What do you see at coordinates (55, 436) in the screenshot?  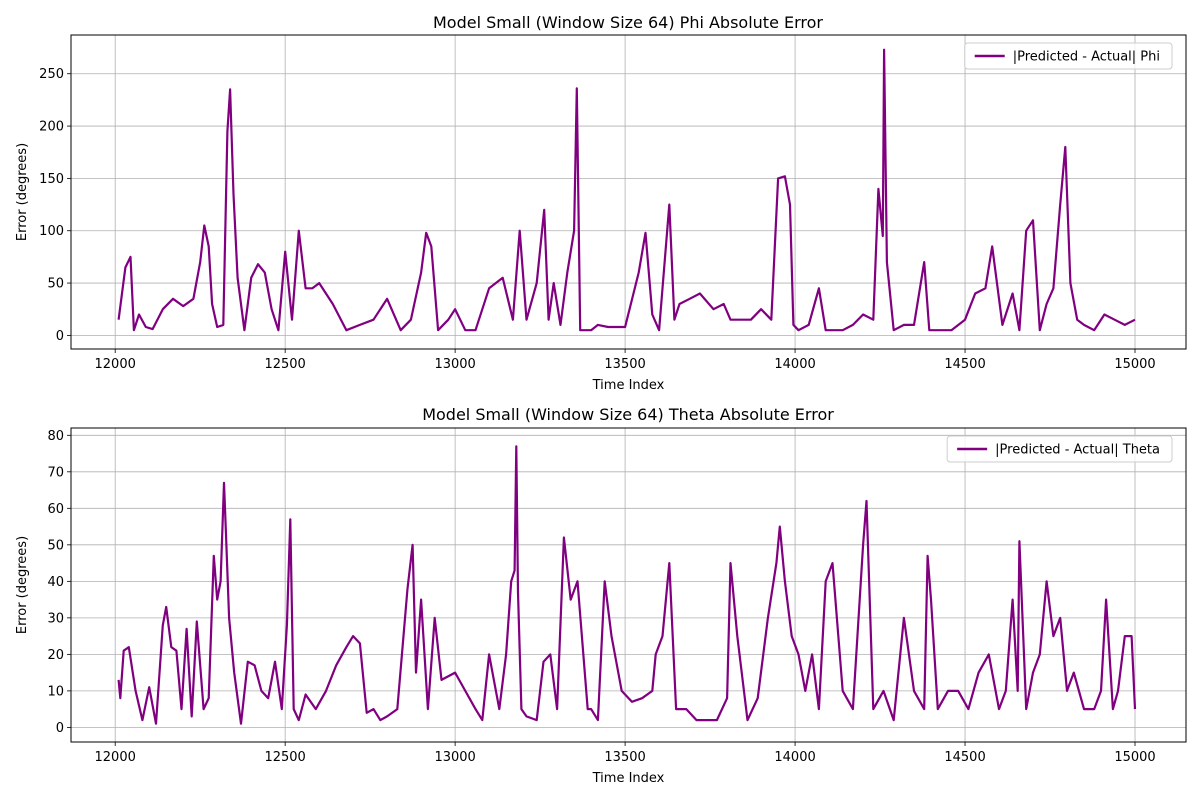 I see `y-tick-label: 80` at bounding box center [55, 436].